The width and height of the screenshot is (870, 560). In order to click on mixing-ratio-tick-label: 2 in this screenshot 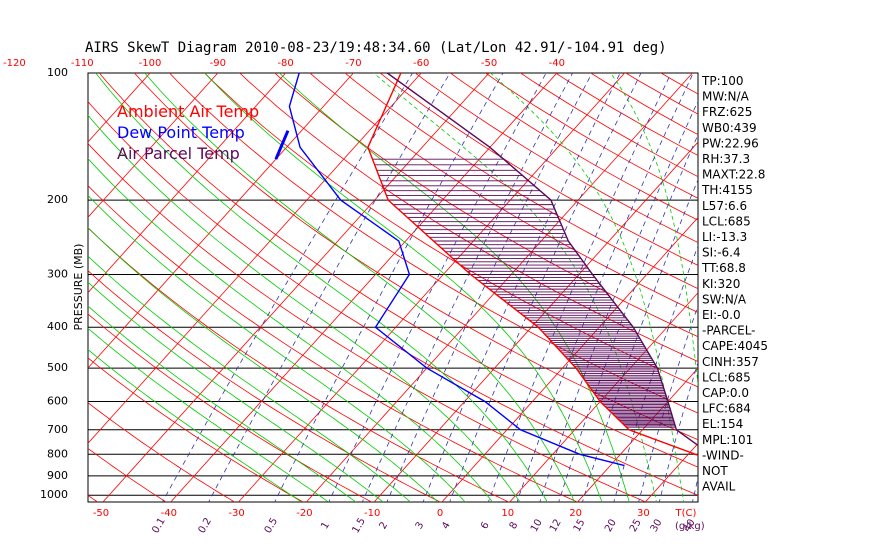, I will do `click(384, 525)`.